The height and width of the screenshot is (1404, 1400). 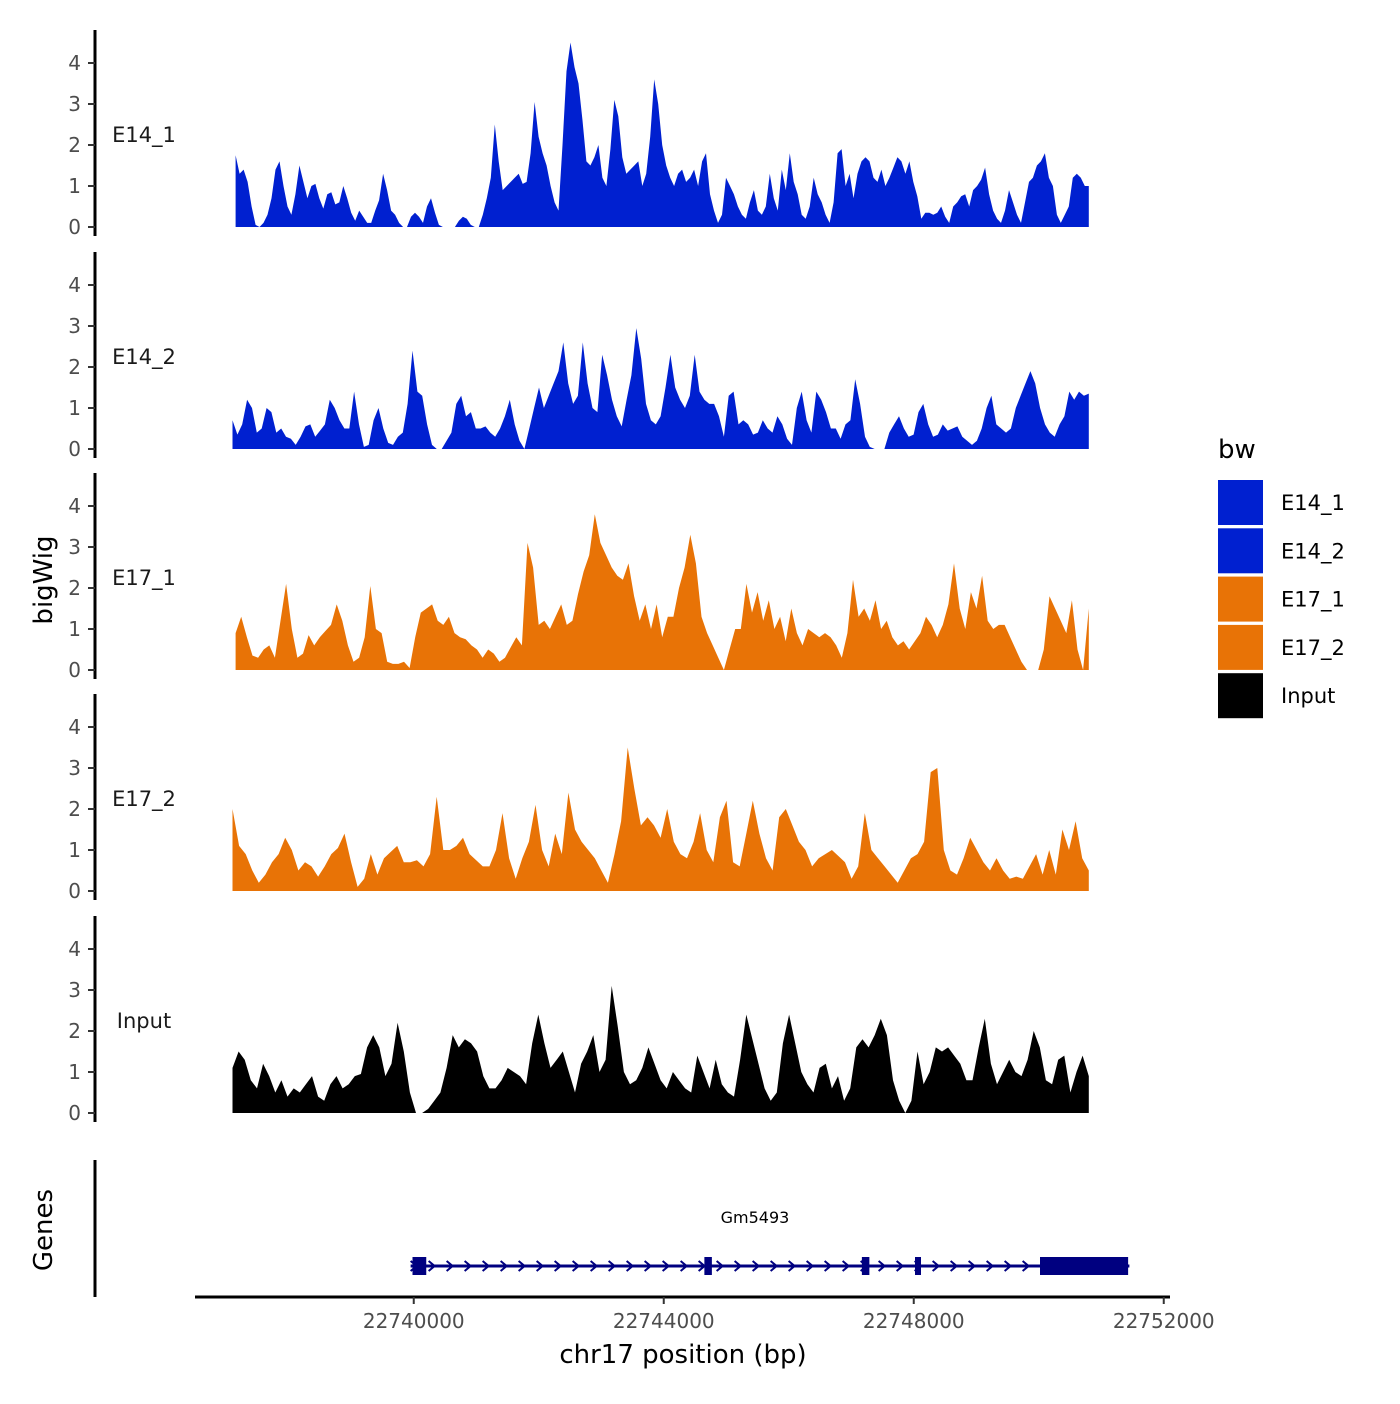 I want to click on x-tick-label: 22744000, so click(x=664, y=1321).